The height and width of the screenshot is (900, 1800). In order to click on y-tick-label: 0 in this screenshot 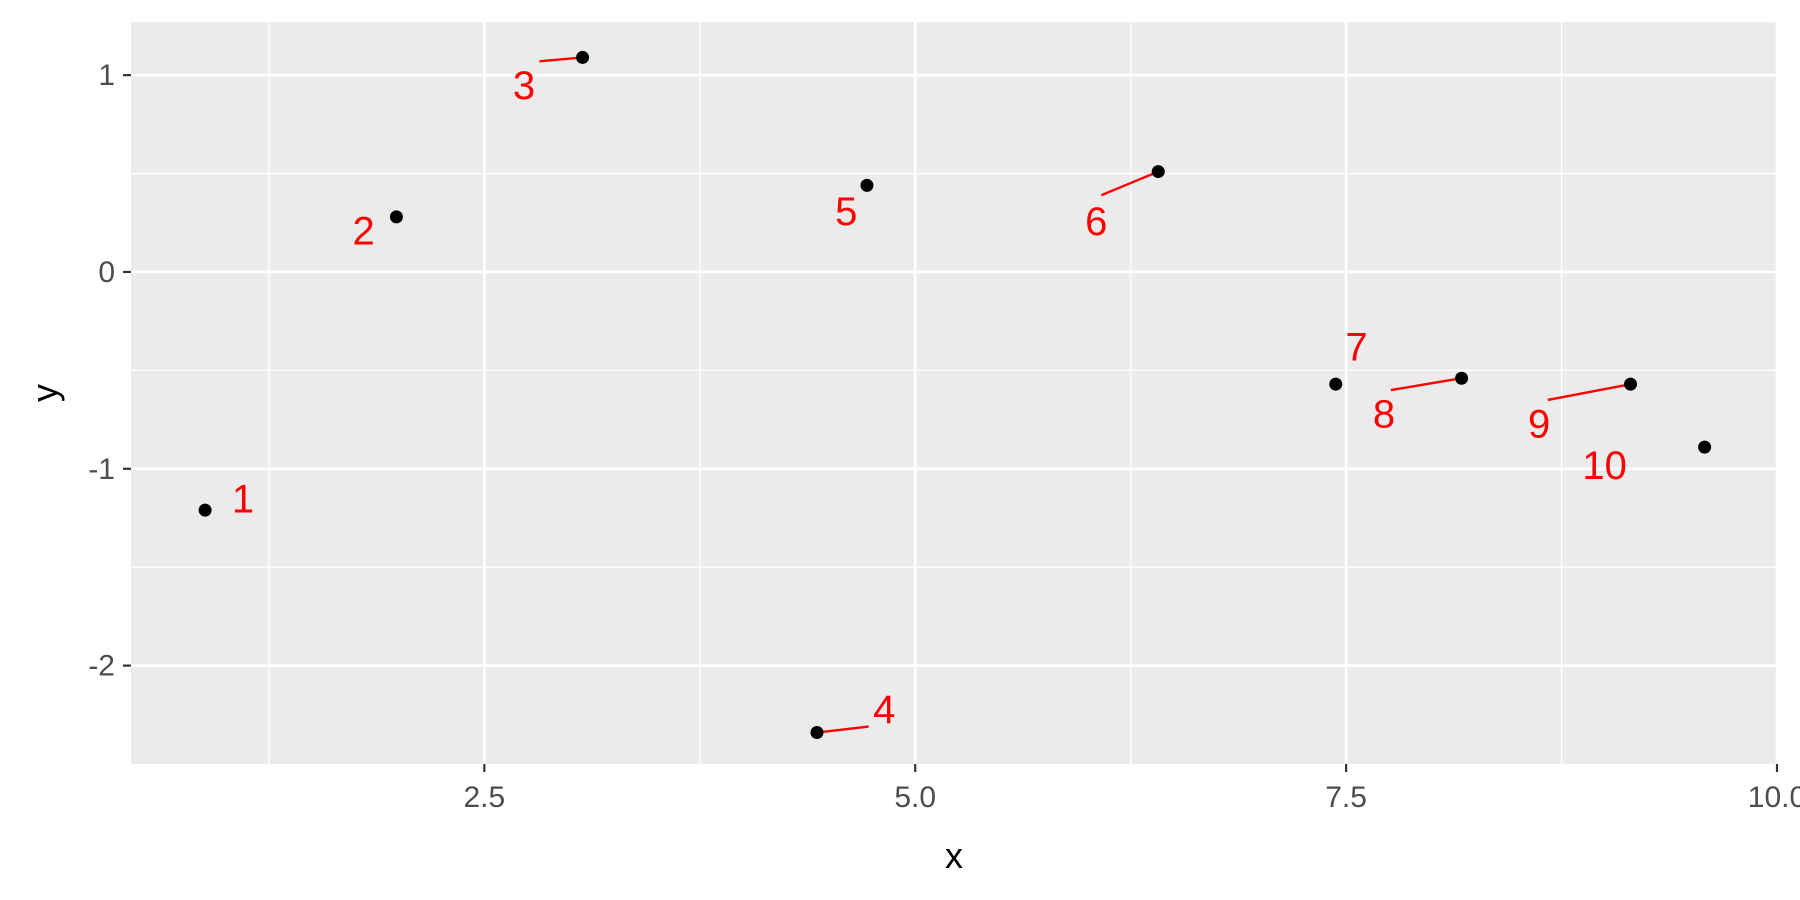, I will do `click(106, 272)`.